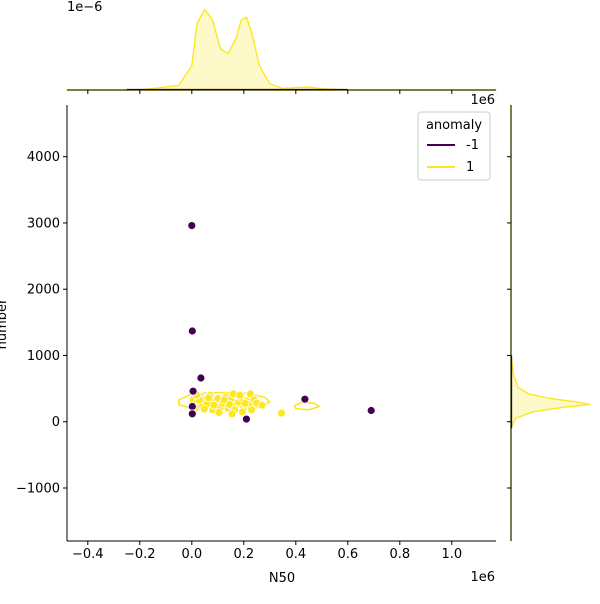 The height and width of the screenshot is (604, 600). What do you see at coordinates (295, 554) in the screenshot?
I see `x-tick-label: 0.4` at bounding box center [295, 554].